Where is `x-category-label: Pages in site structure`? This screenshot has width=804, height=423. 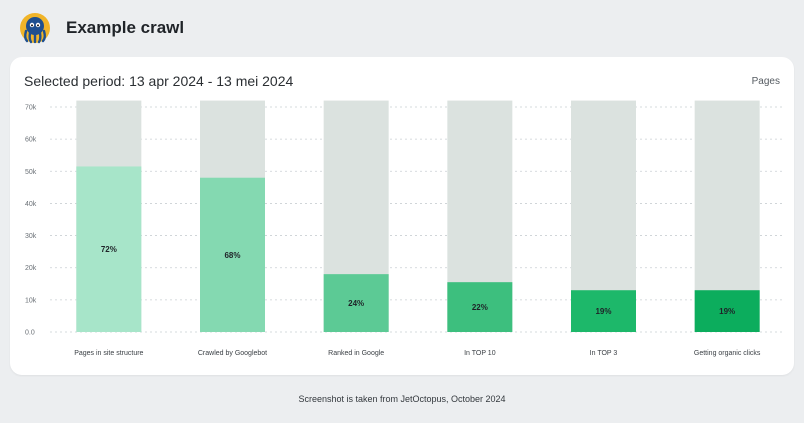
x-category-label: Pages in site structure is located at coordinates (108, 353).